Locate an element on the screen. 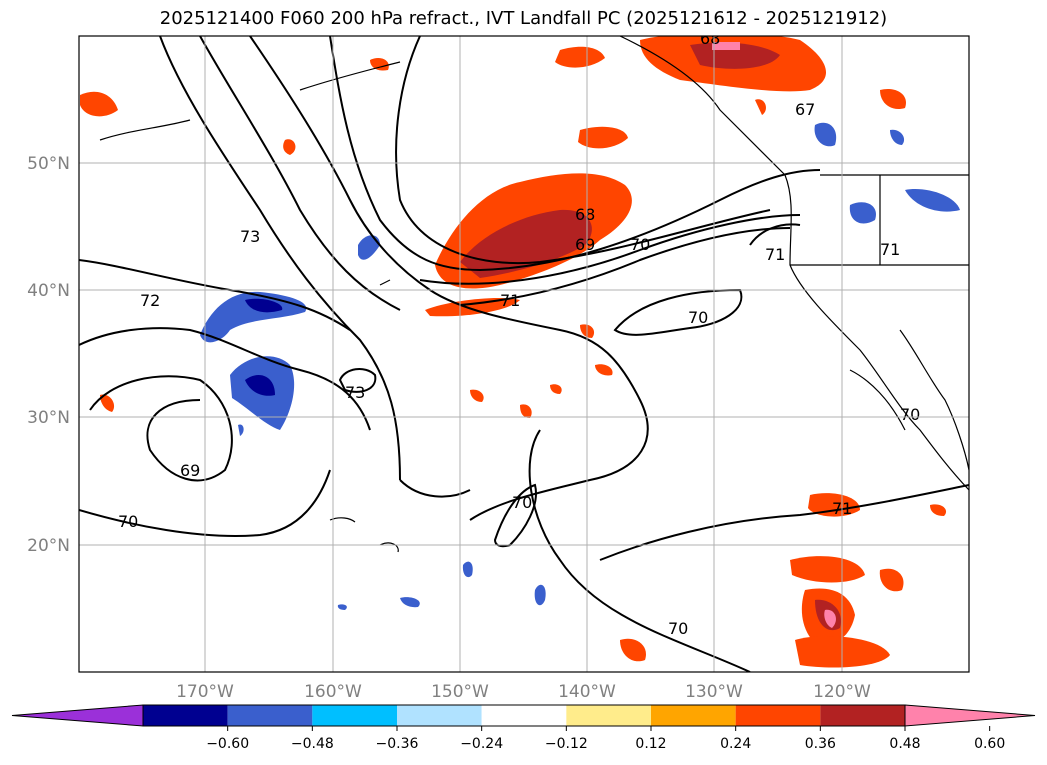 The height and width of the screenshot is (765, 1047). colorbar-tick-label: −0.36 is located at coordinates (397, 744).